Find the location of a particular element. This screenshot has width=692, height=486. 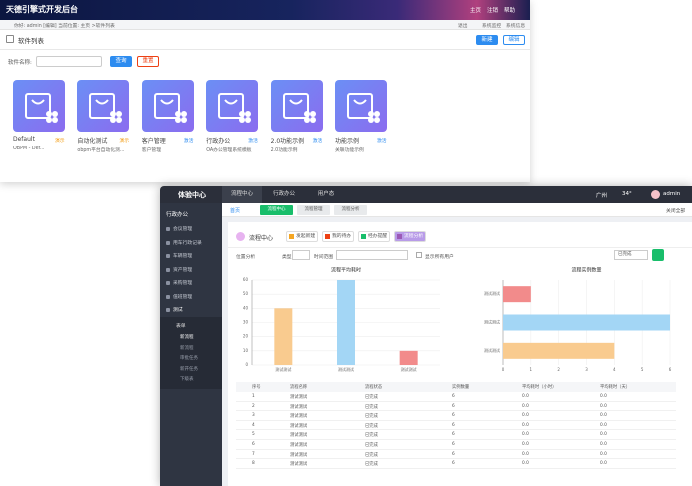

tab-chip: 流程管理 is located at coordinates (313, 210).